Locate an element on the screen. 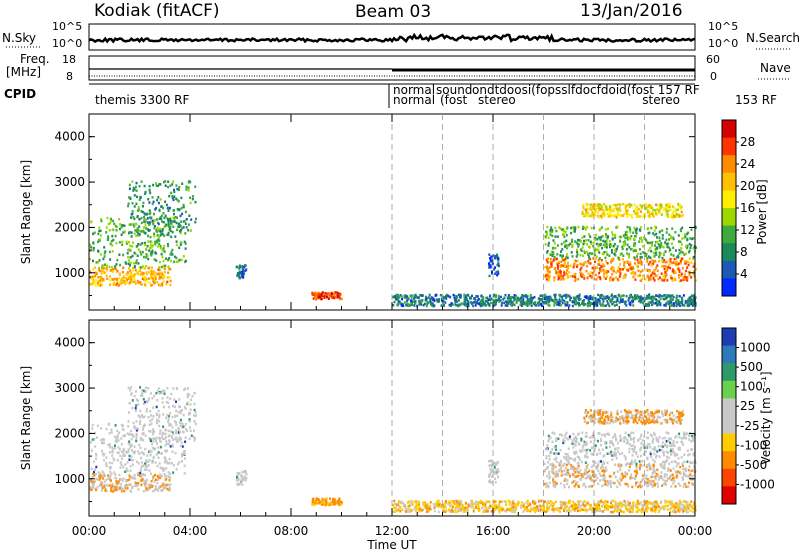  colorbar-tick-label: 28 is located at coordinates (747, 142).